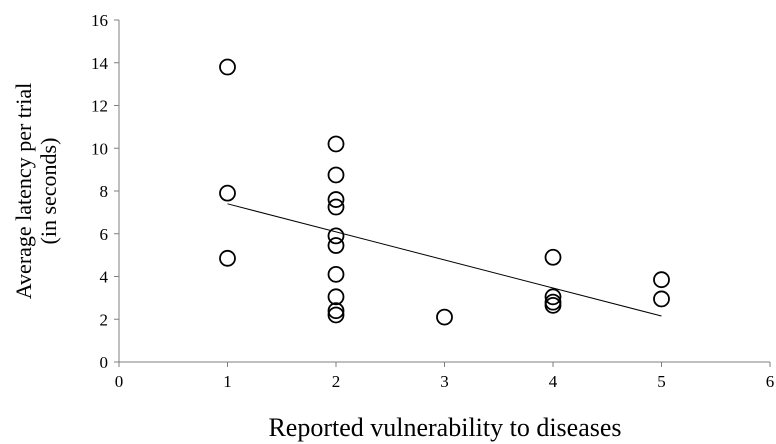  Describe the element at coordinates (104, 362) in the screenshot. I see `y-tick-label: 0` at that location.